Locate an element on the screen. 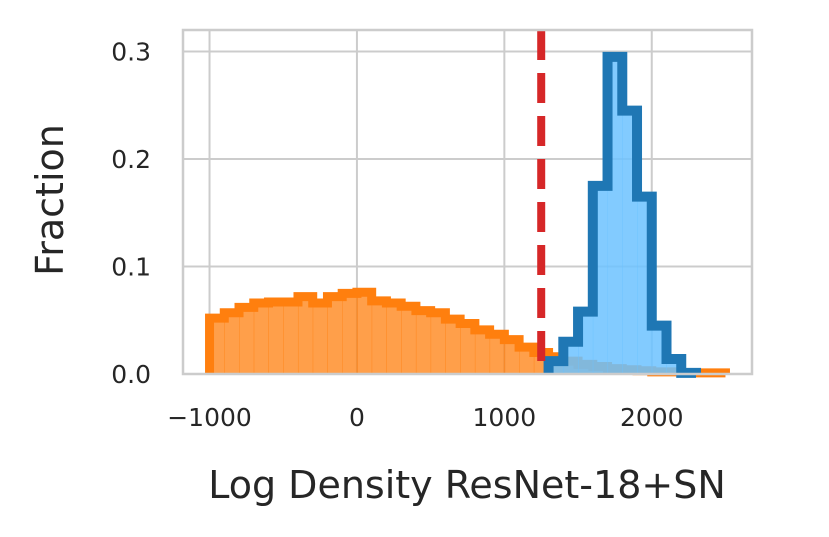  y-tick-label: 0.0 is located at coordinates (131, 374).